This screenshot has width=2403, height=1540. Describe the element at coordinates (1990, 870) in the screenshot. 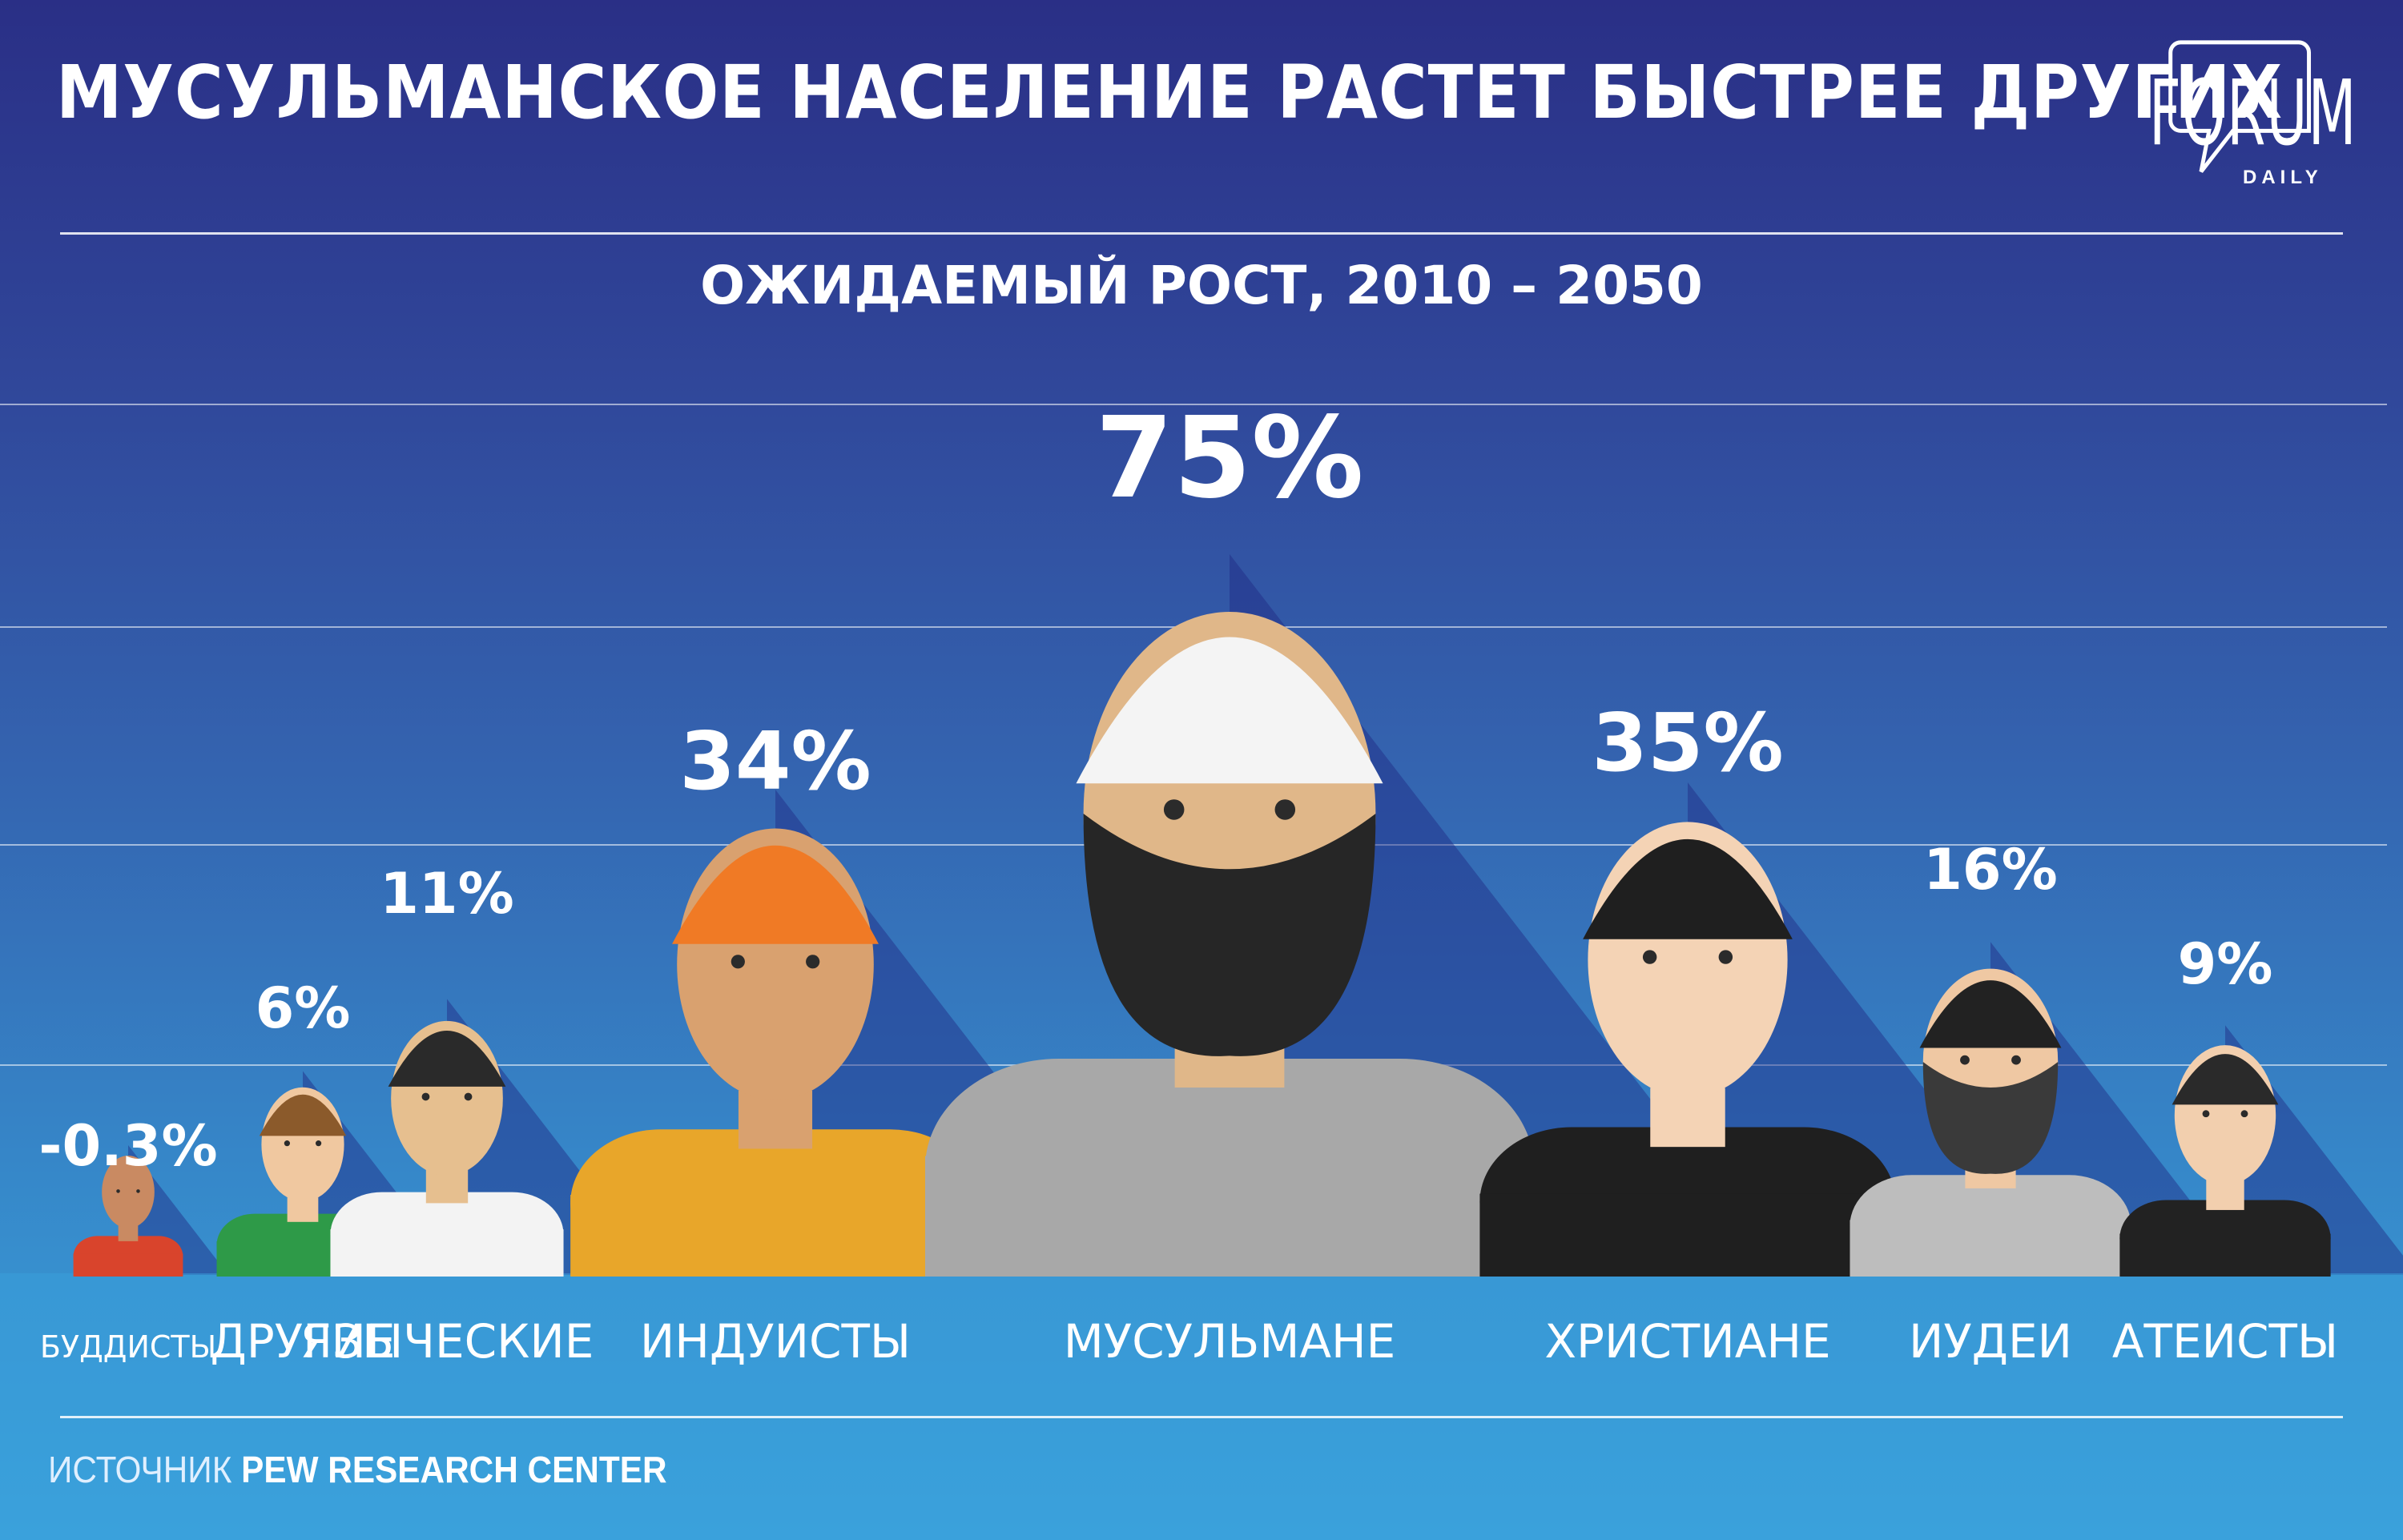

I see `value-label: 16%` at that location.